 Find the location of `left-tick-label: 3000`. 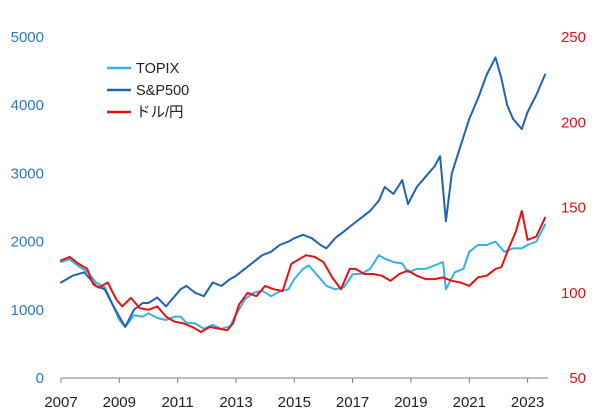

left-tick-label: 3000 is located at coordinates (27, 173).